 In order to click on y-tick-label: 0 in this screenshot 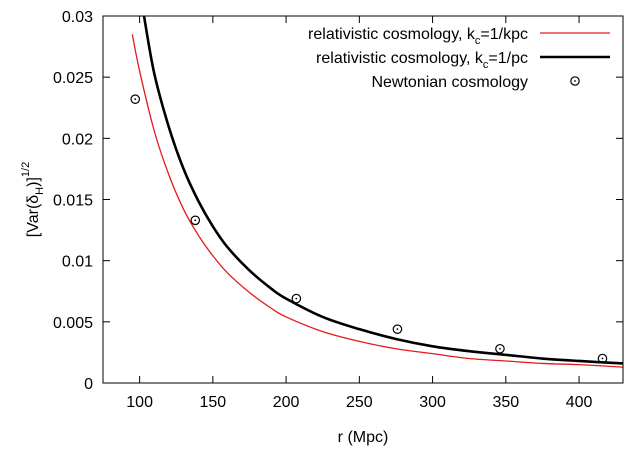, I will do `click(88, 384)`.